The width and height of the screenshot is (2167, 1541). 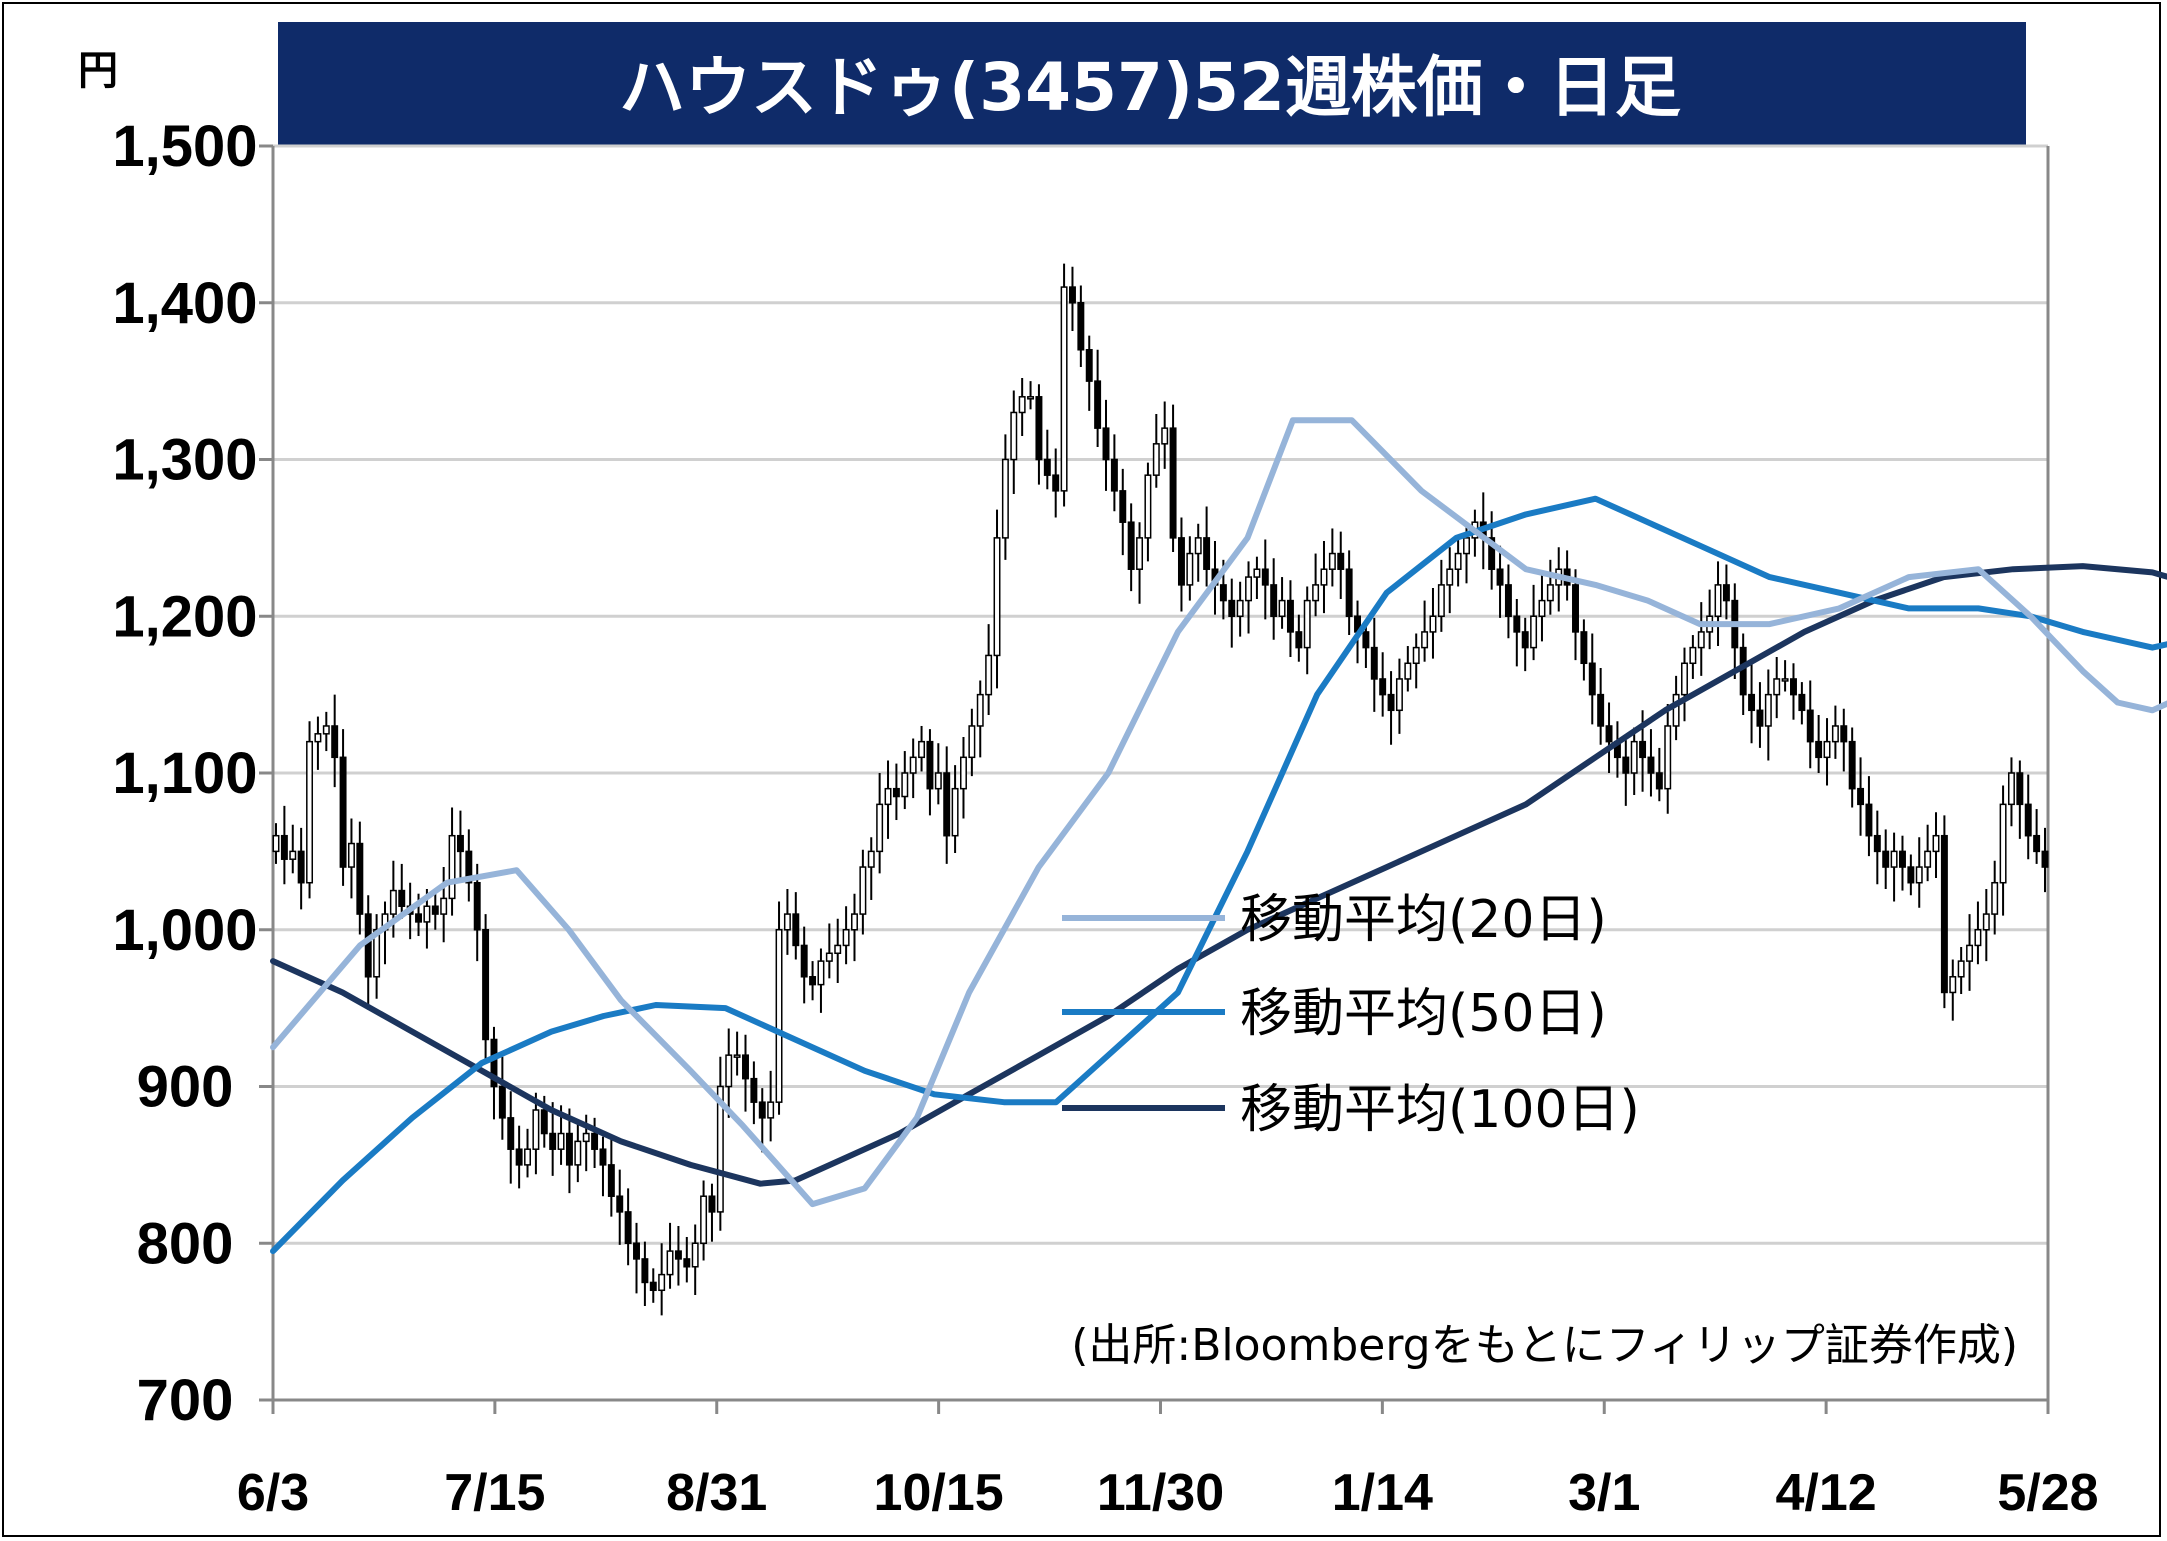 What do you see at coordinates (184, 146) in the screenshot?
I see `y-tick-label: 1,500` at bounding box center [184, 146].